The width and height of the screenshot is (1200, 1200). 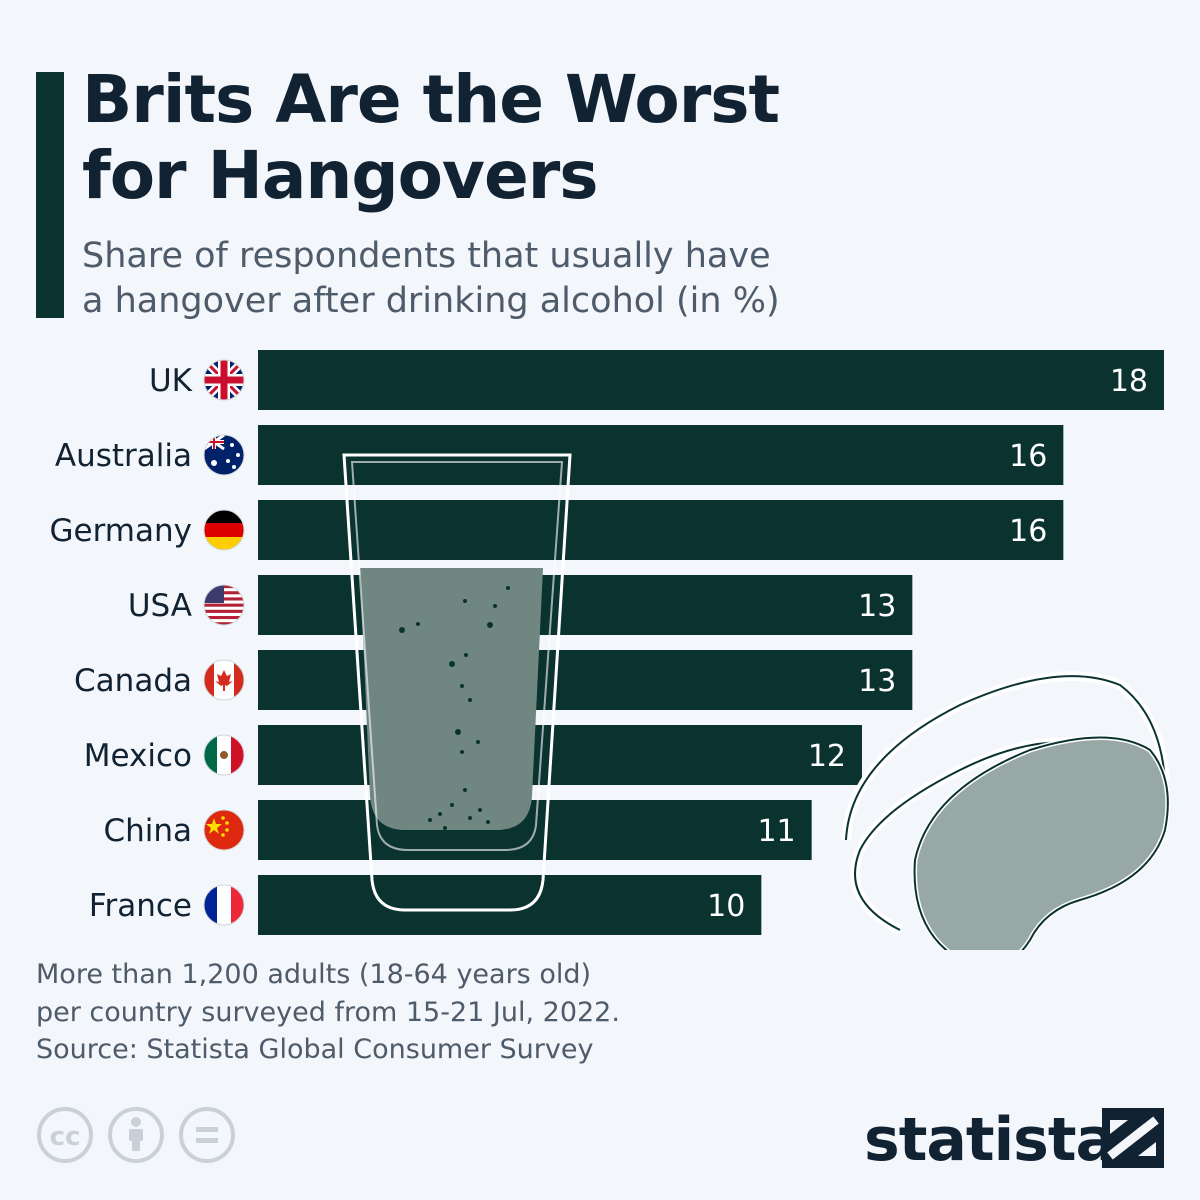 What do you see at coordinates (50, 195) in the screenshot?
I see `title-accent-bar` at bounding box center [50, 195].